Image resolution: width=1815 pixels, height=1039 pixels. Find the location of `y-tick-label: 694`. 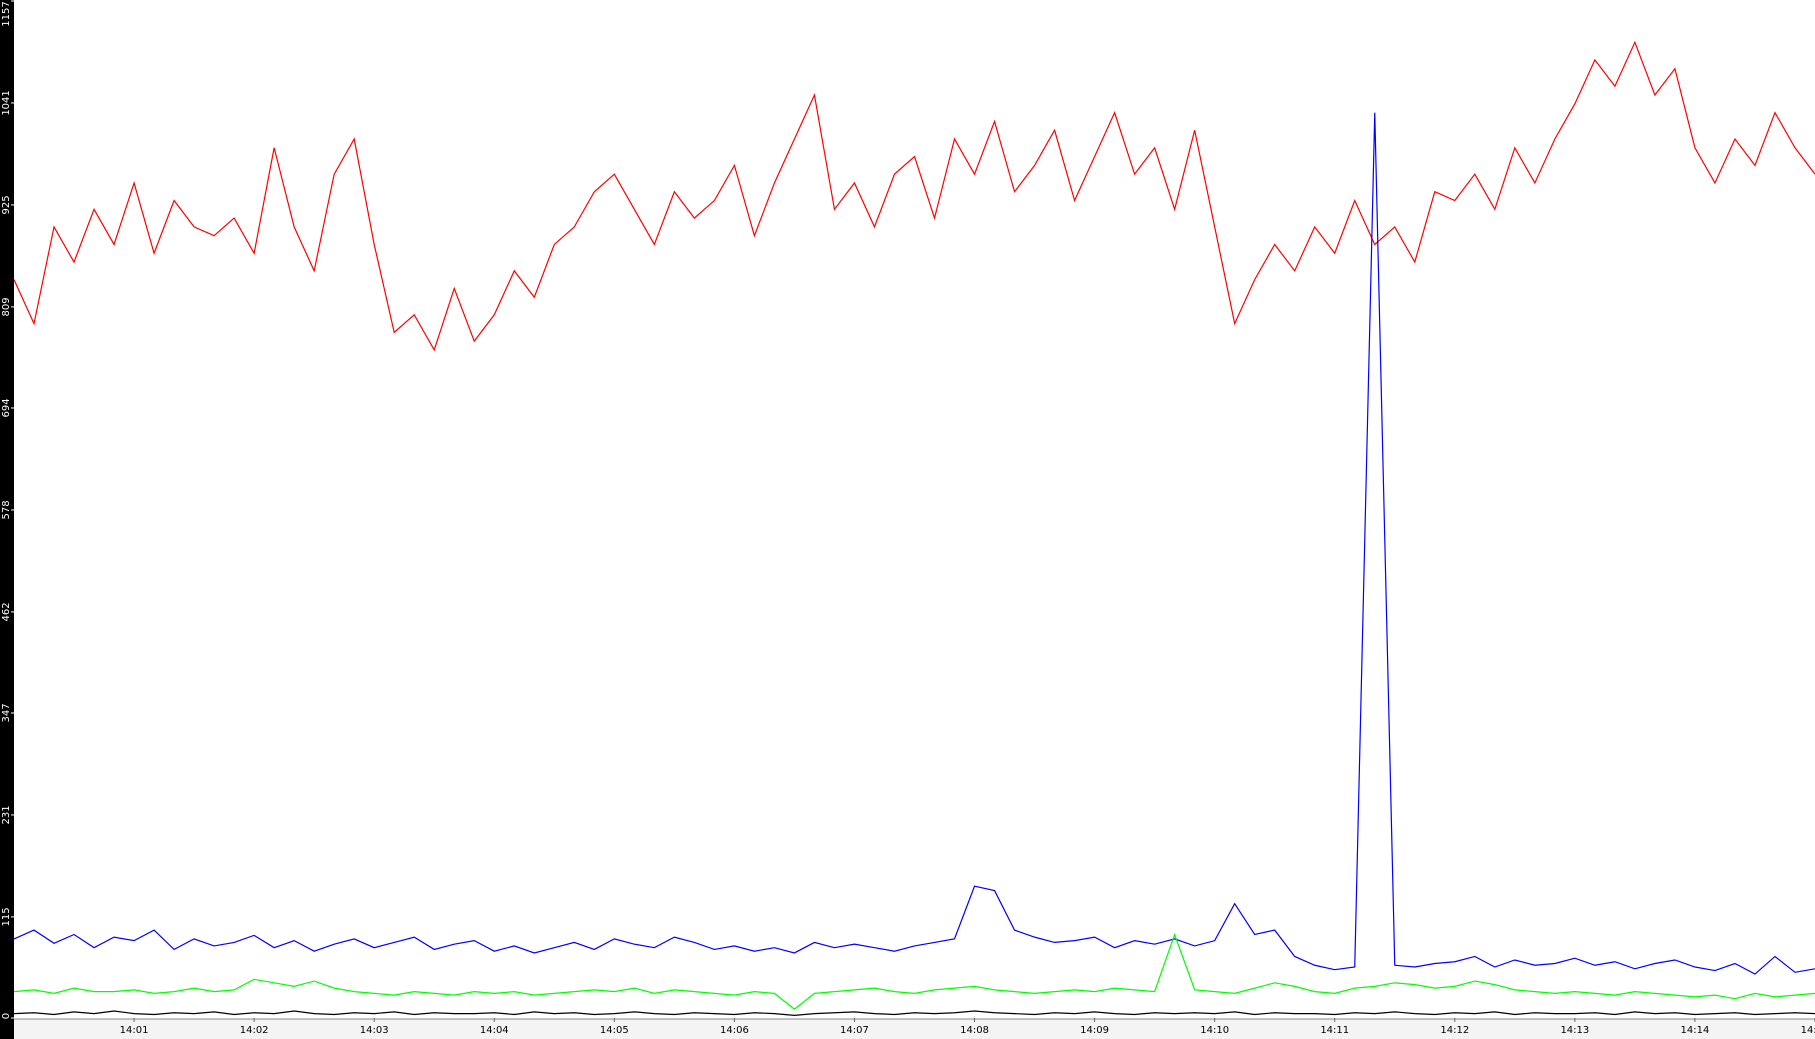

y-tick-label: 694 is located at coordinates (6, 407).